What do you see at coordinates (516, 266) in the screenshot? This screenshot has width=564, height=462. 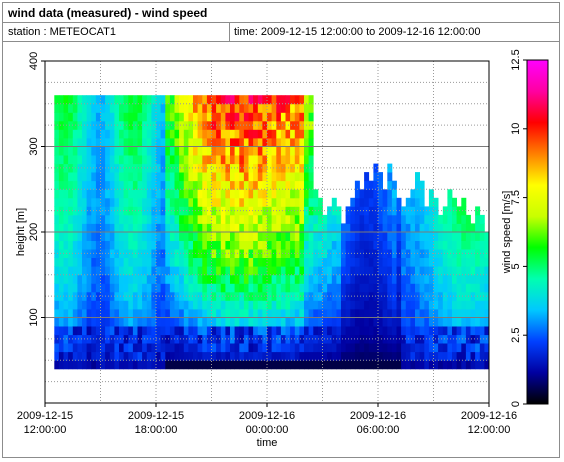 I see `colorbar-tick-label: 5` at bounding box center [516, 266].